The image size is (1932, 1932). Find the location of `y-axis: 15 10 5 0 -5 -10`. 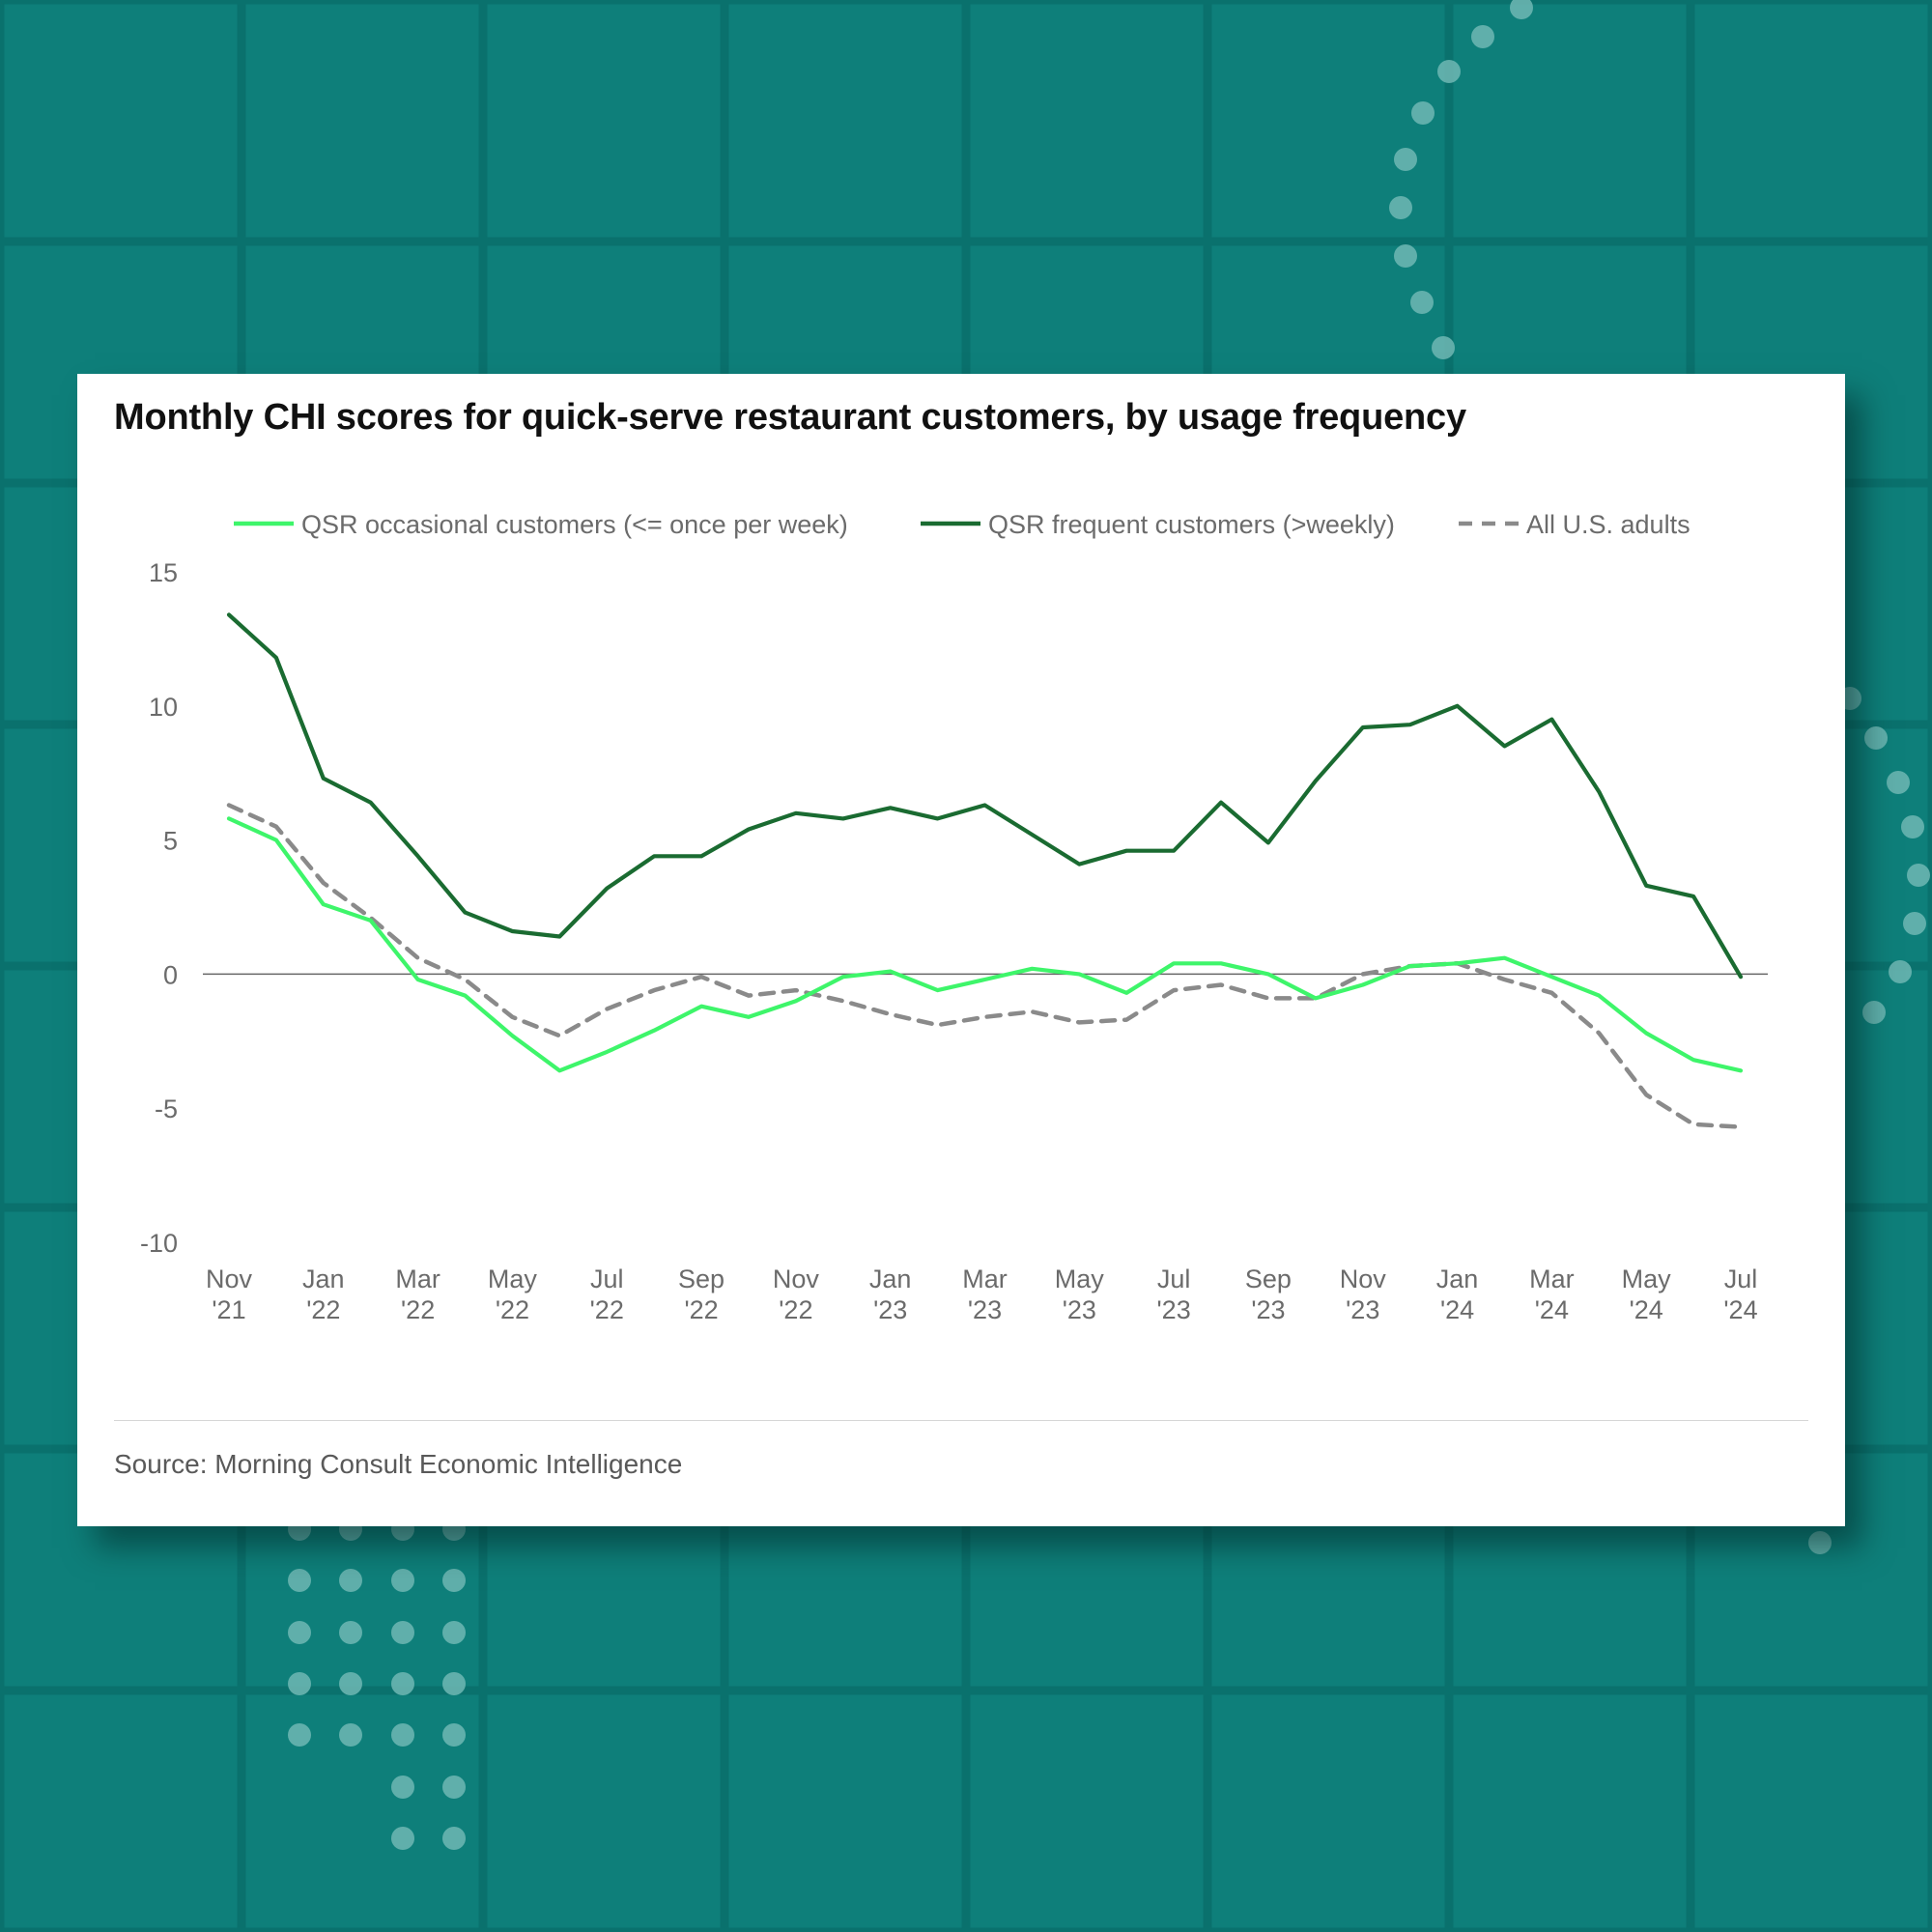

y-axis: 15 10 5 0 -5 -10 is located at coordinates (159, 908).